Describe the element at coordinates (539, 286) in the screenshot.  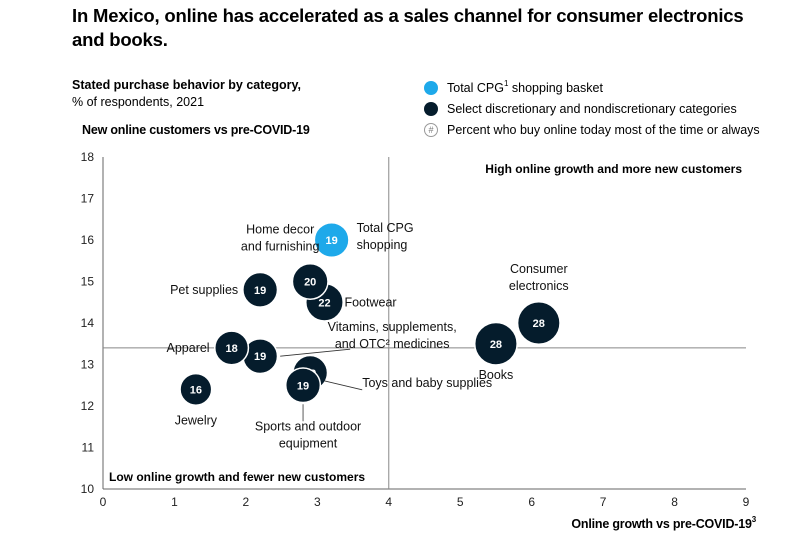
I see `category-label: electronics` at that location.